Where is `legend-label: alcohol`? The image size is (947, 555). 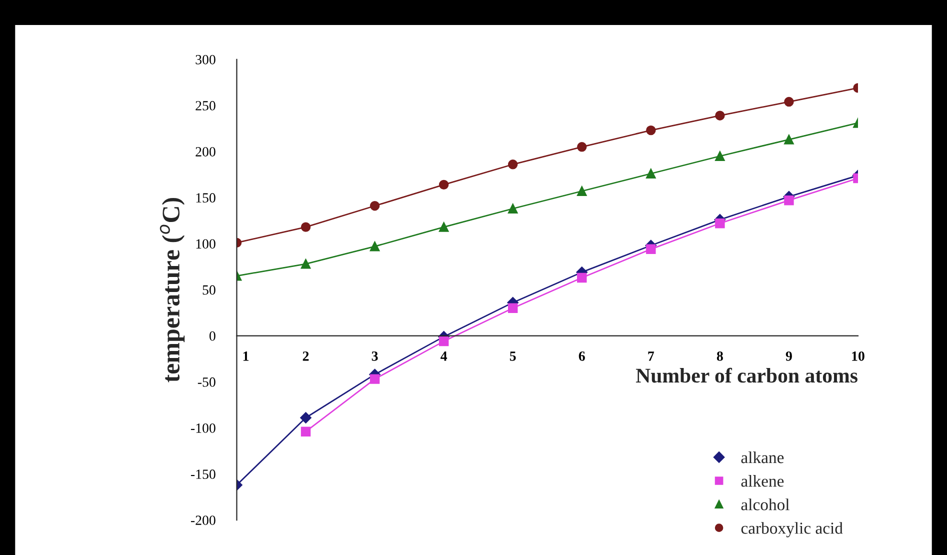
legend-label: alcohol is located at coordinates (765, 504).